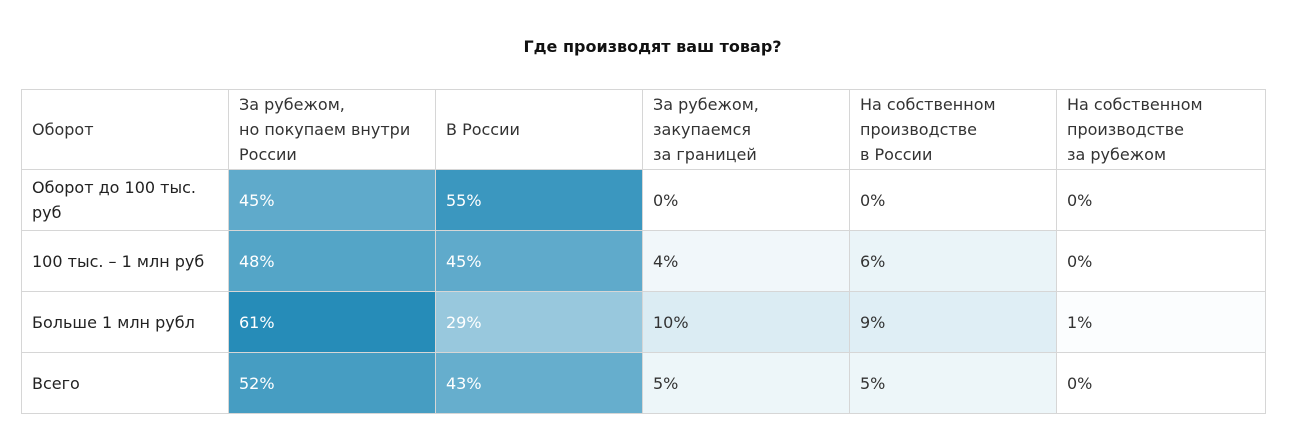  Describe the element at coordinates (257, 322) in the screenshot. I see `cell-value-label: 61%` at that location.